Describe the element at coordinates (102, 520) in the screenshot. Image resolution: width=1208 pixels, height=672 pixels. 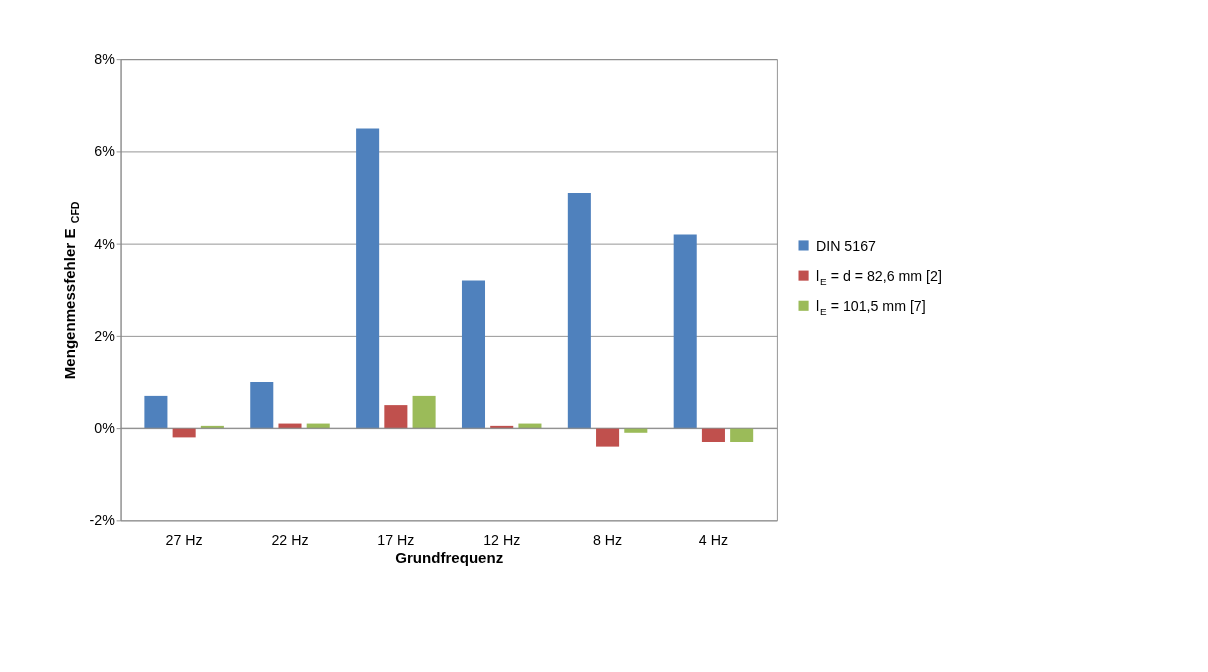
I see `y-tick-label: -2%` at that location.